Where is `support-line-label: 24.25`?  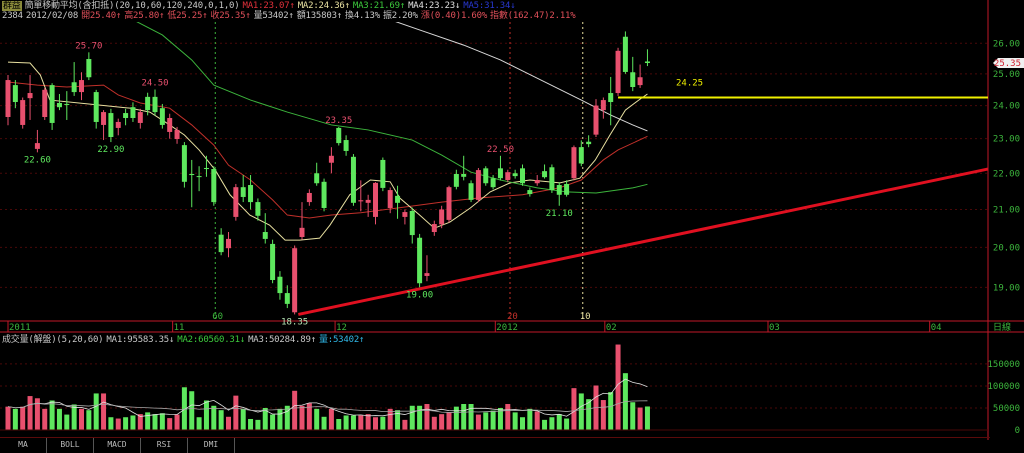 support-line-label: 24.25 is located at coordinates (689, 84).